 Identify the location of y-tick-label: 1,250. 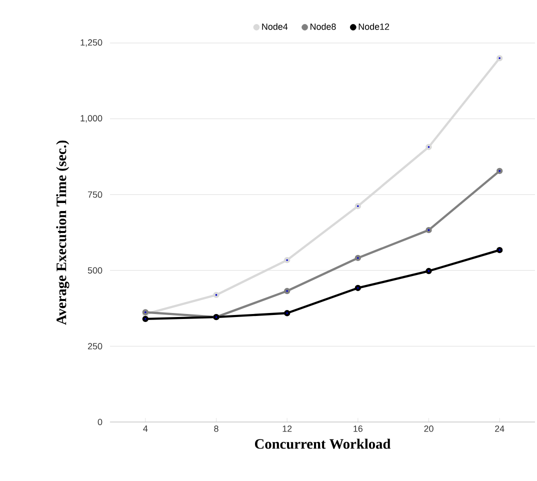
(91, 43).